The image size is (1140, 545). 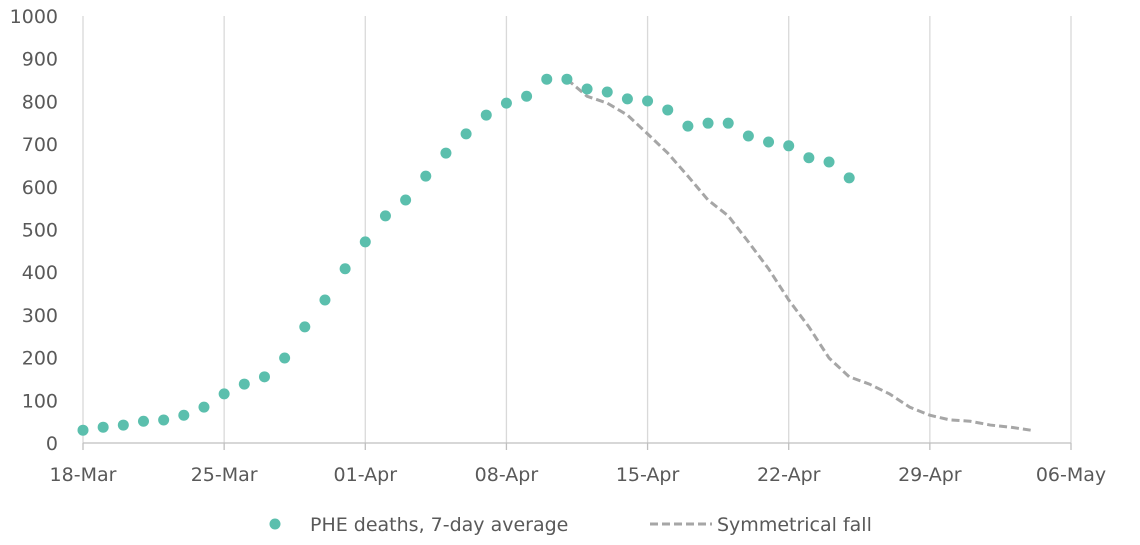 What do you see at coordinates (40, 102) in the screenshot?
I see `y-tick-label: 800` at bounding box center [40, 102].